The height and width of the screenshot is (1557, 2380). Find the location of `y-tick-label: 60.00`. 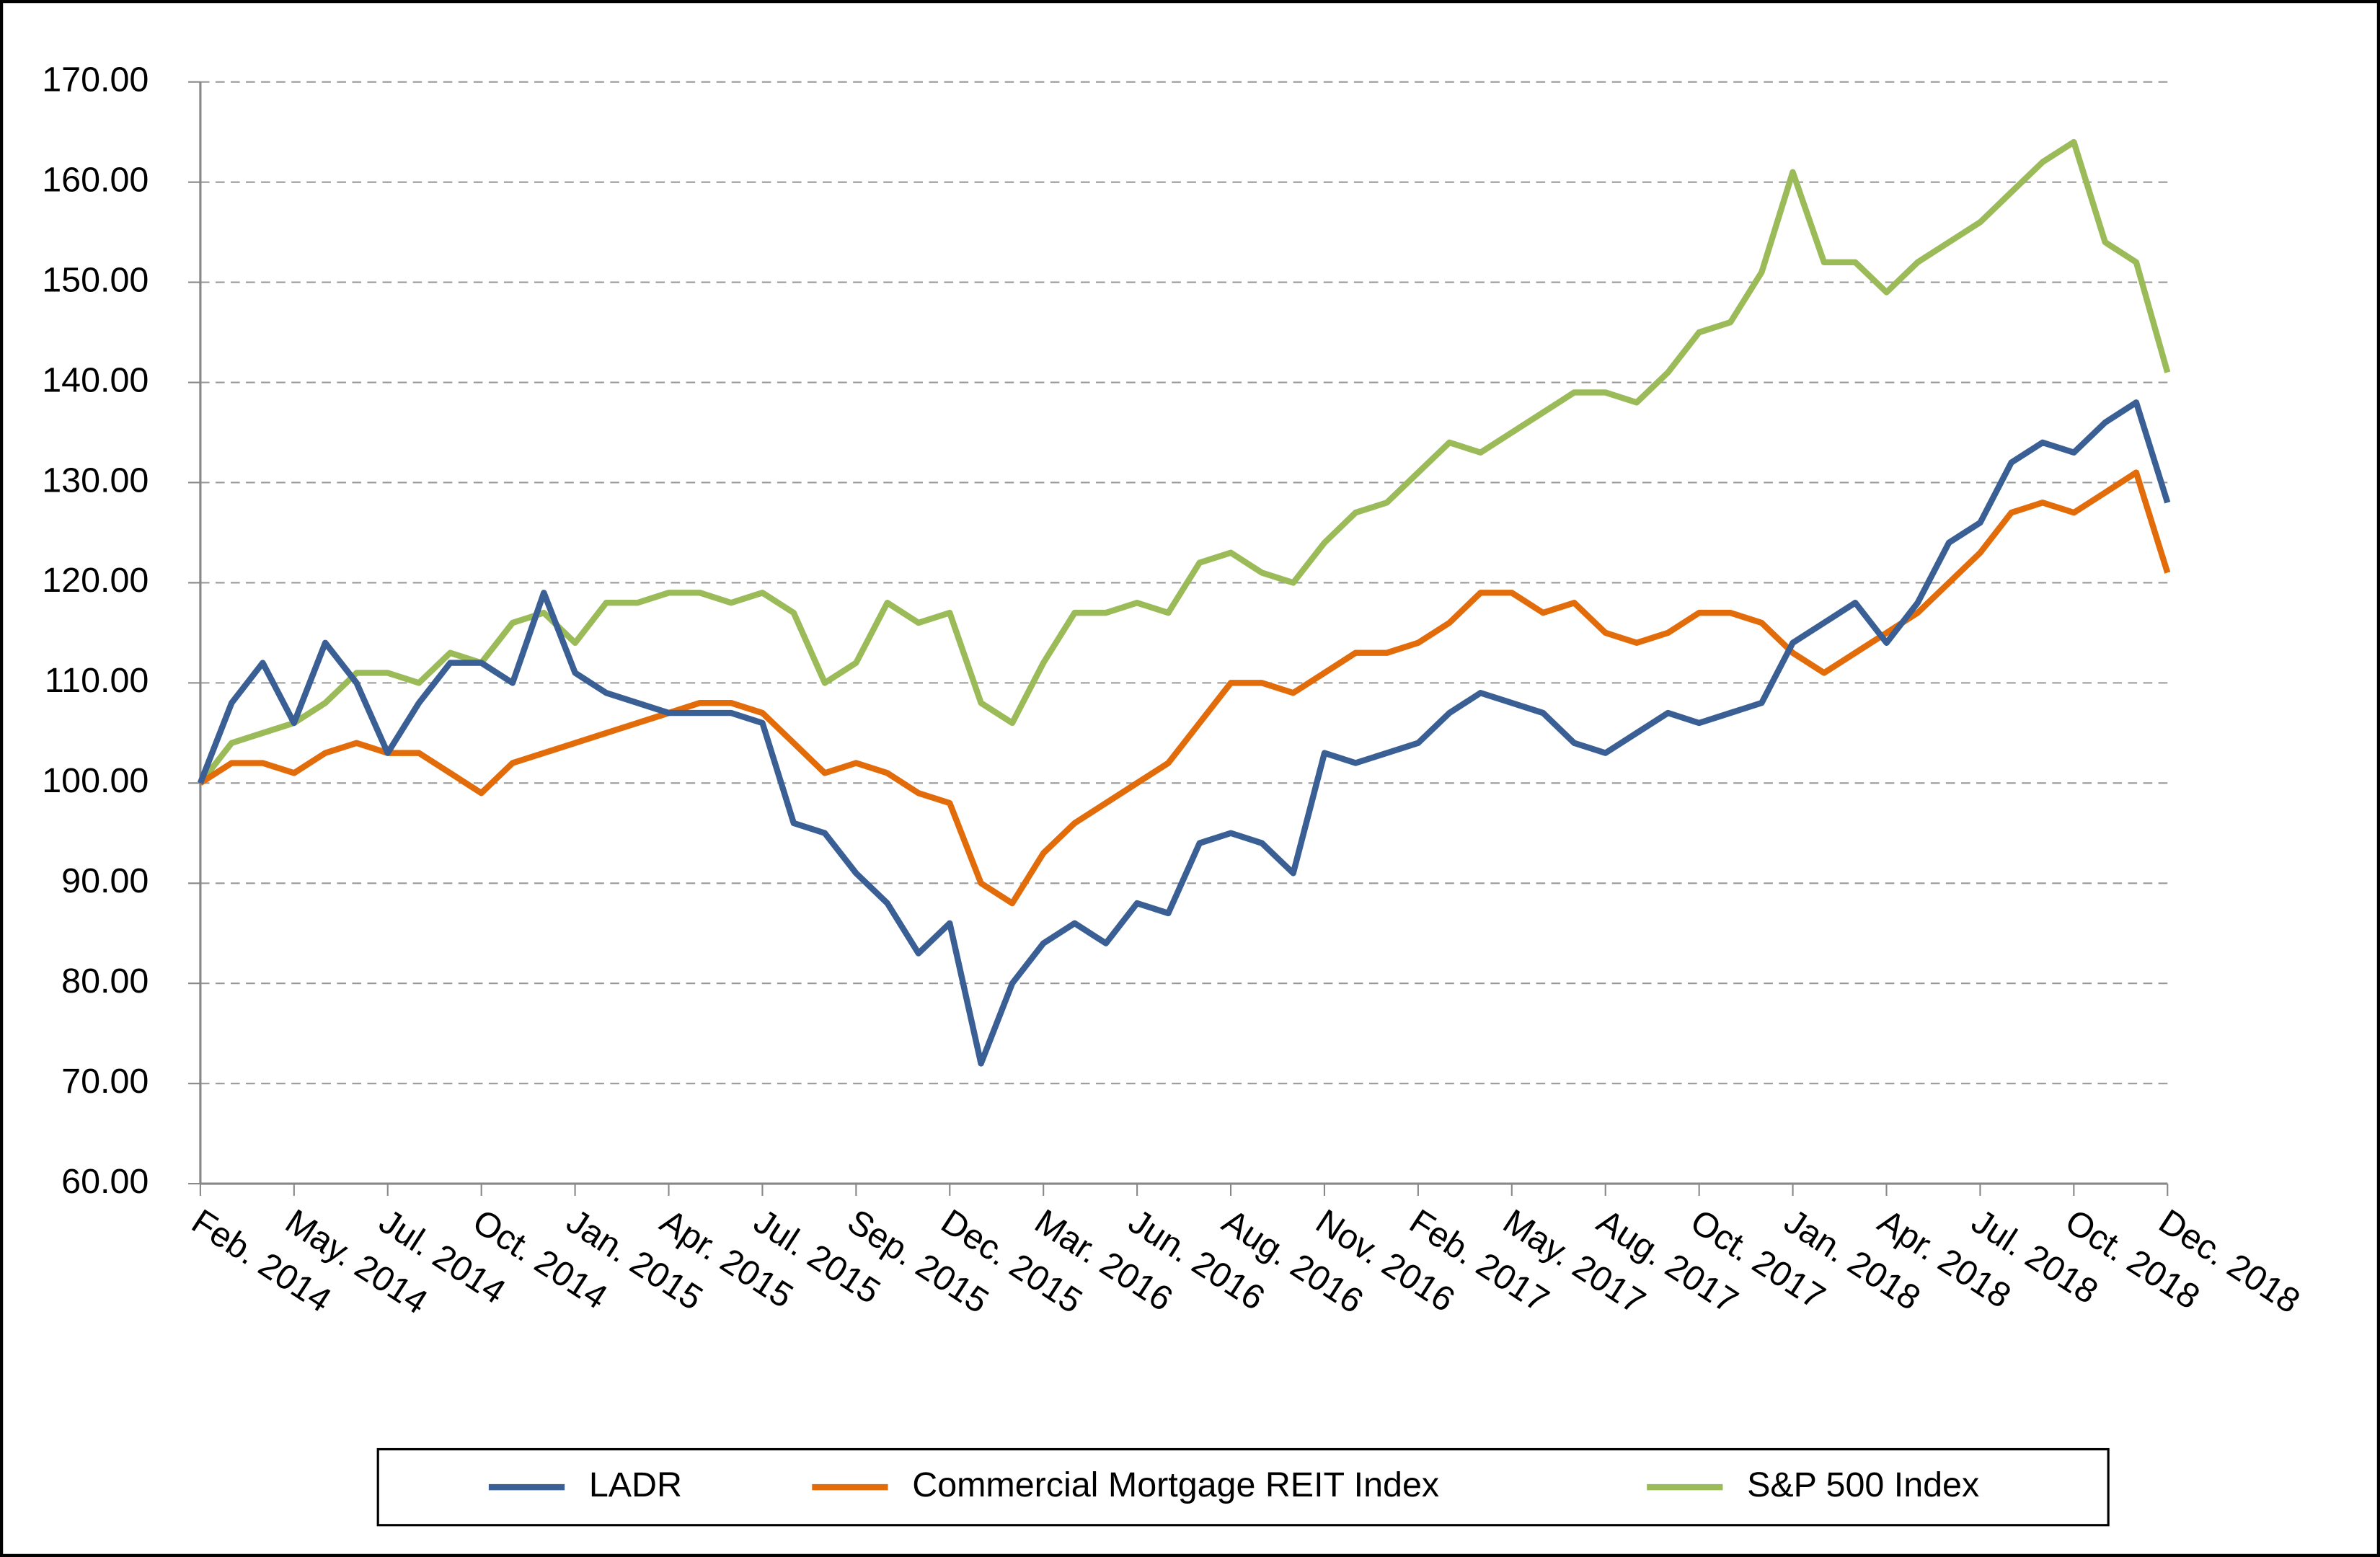

y-tick-label: 60.00 is located at coordinates (105, 1181).